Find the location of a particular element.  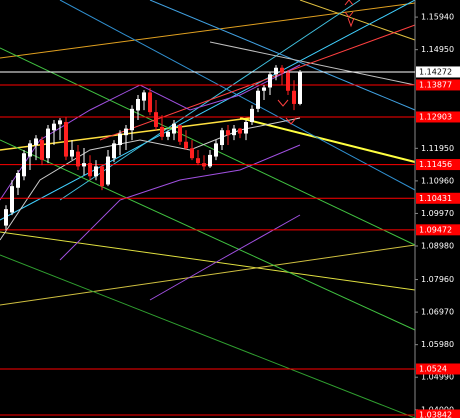

y-tick-label: 1.07960 is located at coordinates (437, 279).